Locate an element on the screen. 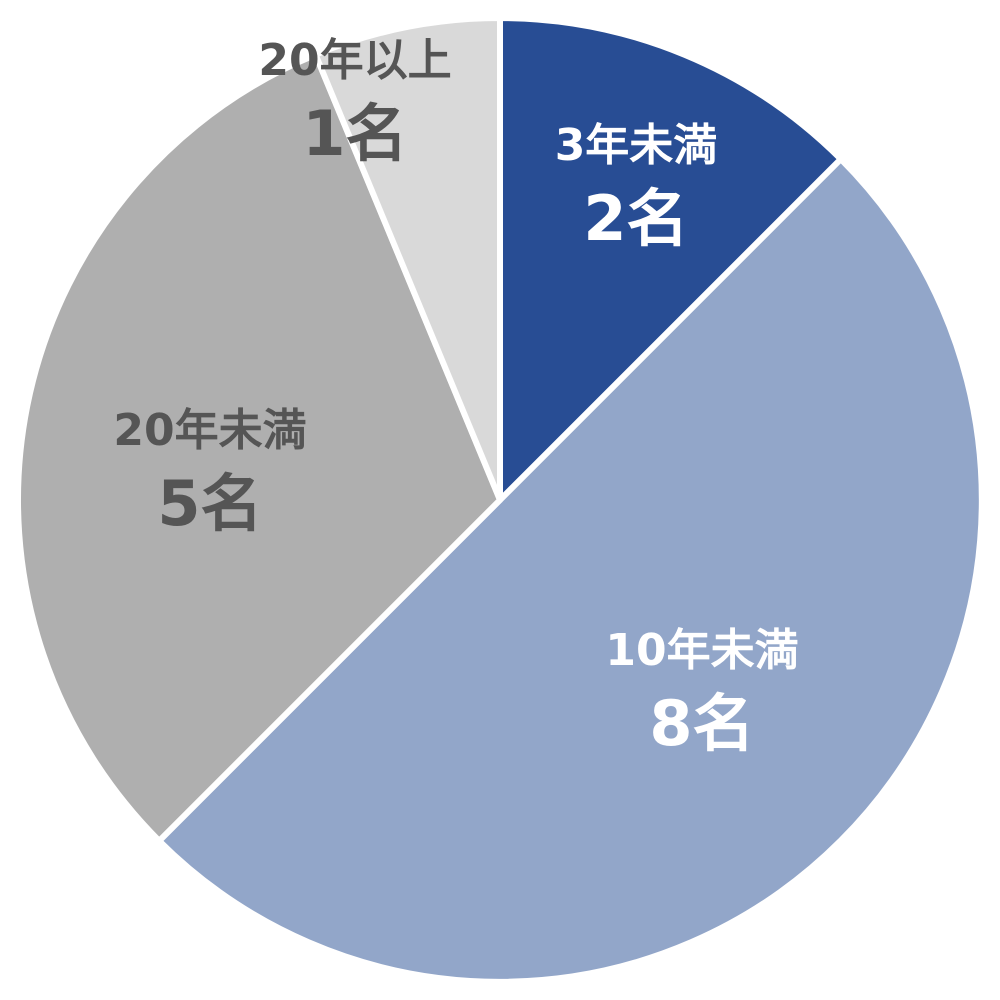 The width and height of the screenshot is (1000, 1000). slice-value-under-3y: 2名 is located at coordinates (635, 218).